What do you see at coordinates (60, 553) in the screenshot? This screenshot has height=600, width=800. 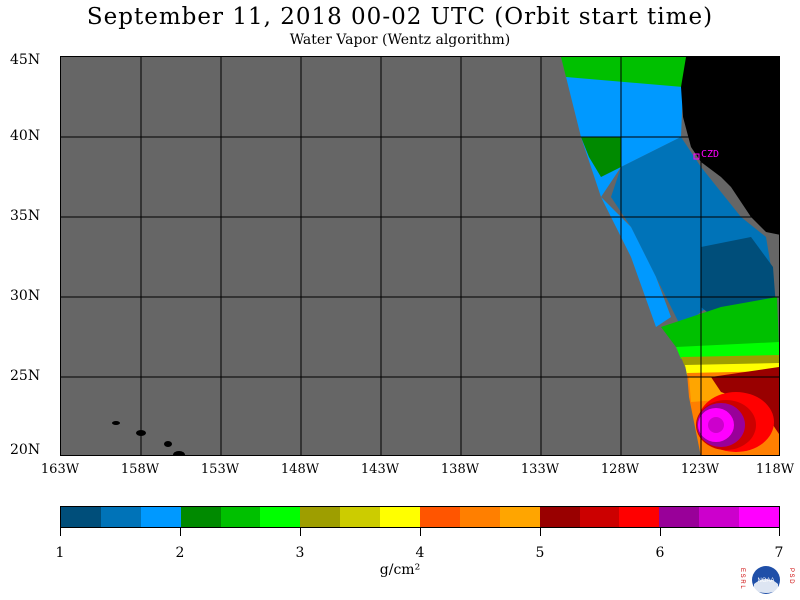 I see `colorbar-label-1: 1` at bounding box center [60, 553].